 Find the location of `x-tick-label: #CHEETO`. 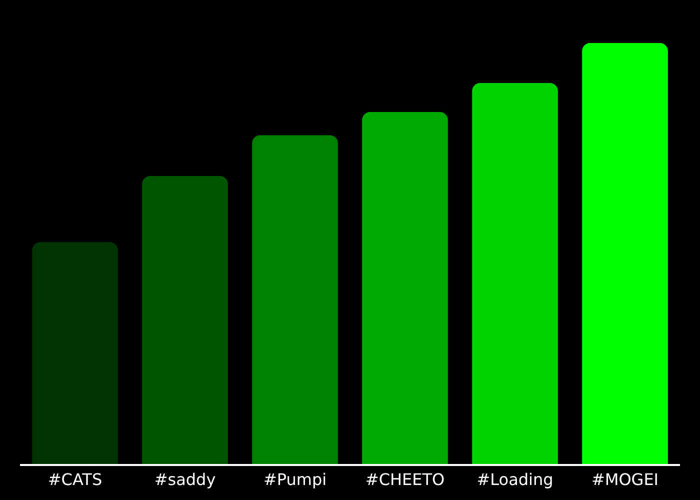

x-tick-label: #CHEETO is located at coordinates (405, 480).